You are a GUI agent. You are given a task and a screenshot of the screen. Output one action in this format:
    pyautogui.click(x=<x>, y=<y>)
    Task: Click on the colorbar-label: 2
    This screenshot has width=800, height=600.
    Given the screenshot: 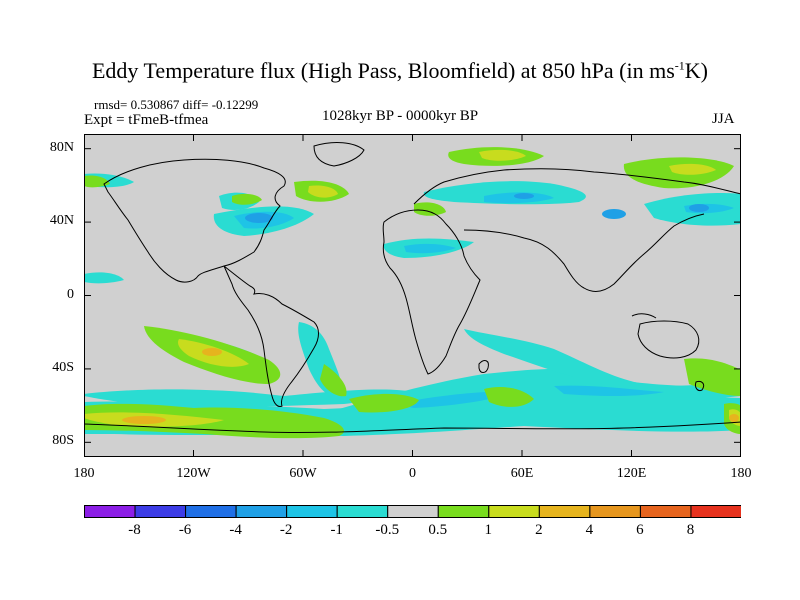 What is the action you would take?
    pyautogui.click(x=539, y=530)
    